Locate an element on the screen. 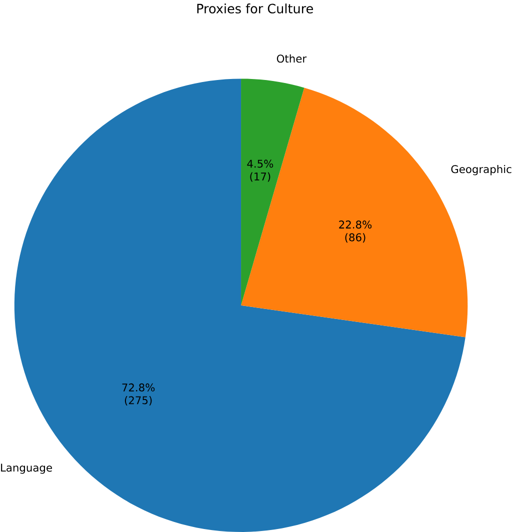  slice-label: Other is located at coordinates (291, 58).